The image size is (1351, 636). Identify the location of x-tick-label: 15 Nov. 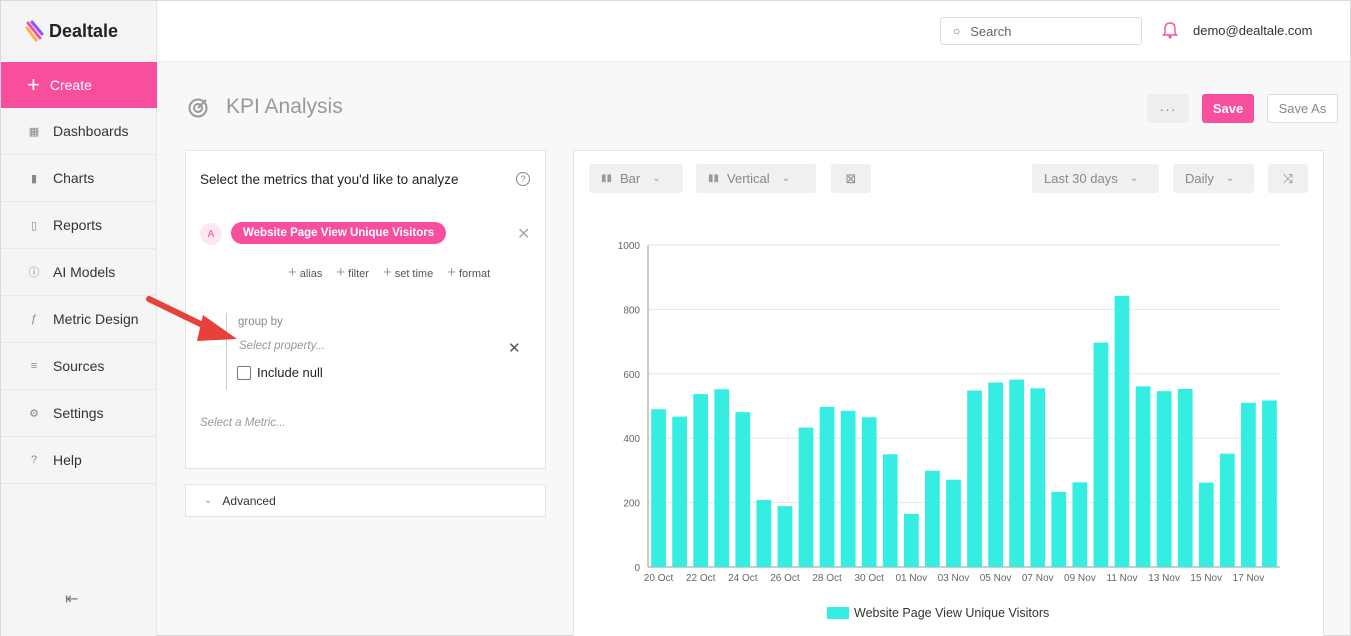
(1206, 578).